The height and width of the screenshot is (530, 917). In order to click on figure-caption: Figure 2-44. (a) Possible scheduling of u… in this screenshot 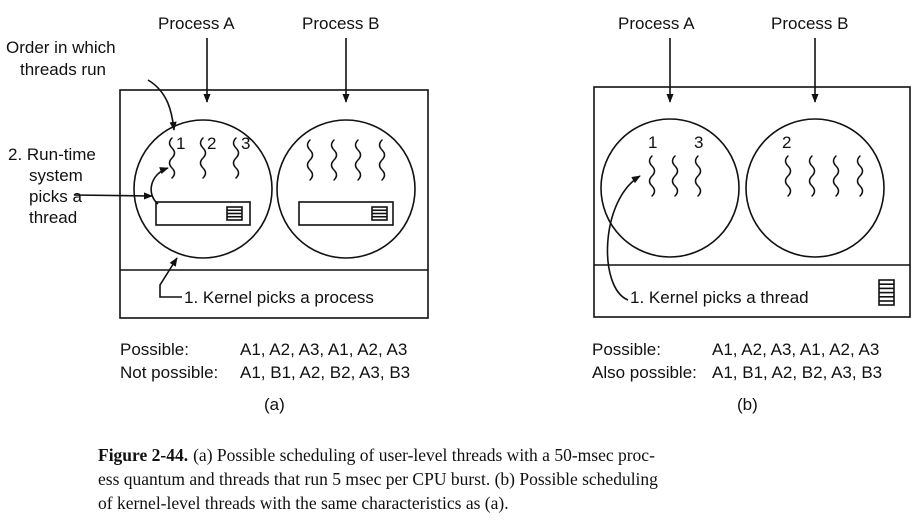, I will do `click(378, 479)`.